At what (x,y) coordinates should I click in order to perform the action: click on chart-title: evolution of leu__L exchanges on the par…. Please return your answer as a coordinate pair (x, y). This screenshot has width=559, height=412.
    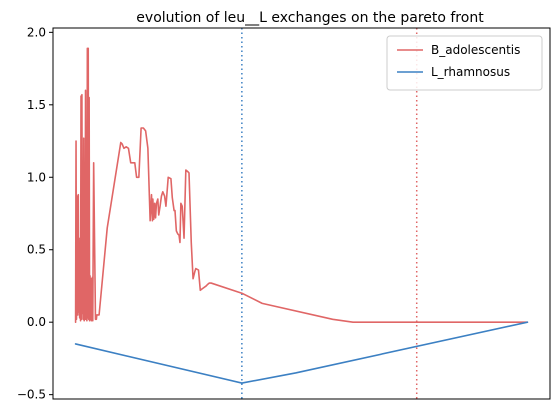
    Looking at the image, I should click on (310, 18).